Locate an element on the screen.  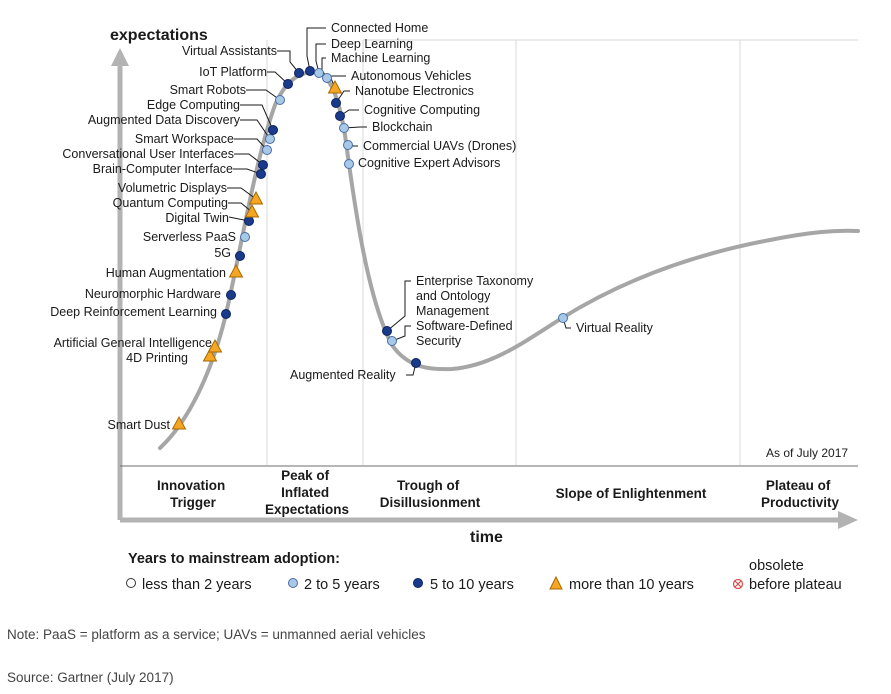
legend-label: before plateau is located at coordinates (795, 585).